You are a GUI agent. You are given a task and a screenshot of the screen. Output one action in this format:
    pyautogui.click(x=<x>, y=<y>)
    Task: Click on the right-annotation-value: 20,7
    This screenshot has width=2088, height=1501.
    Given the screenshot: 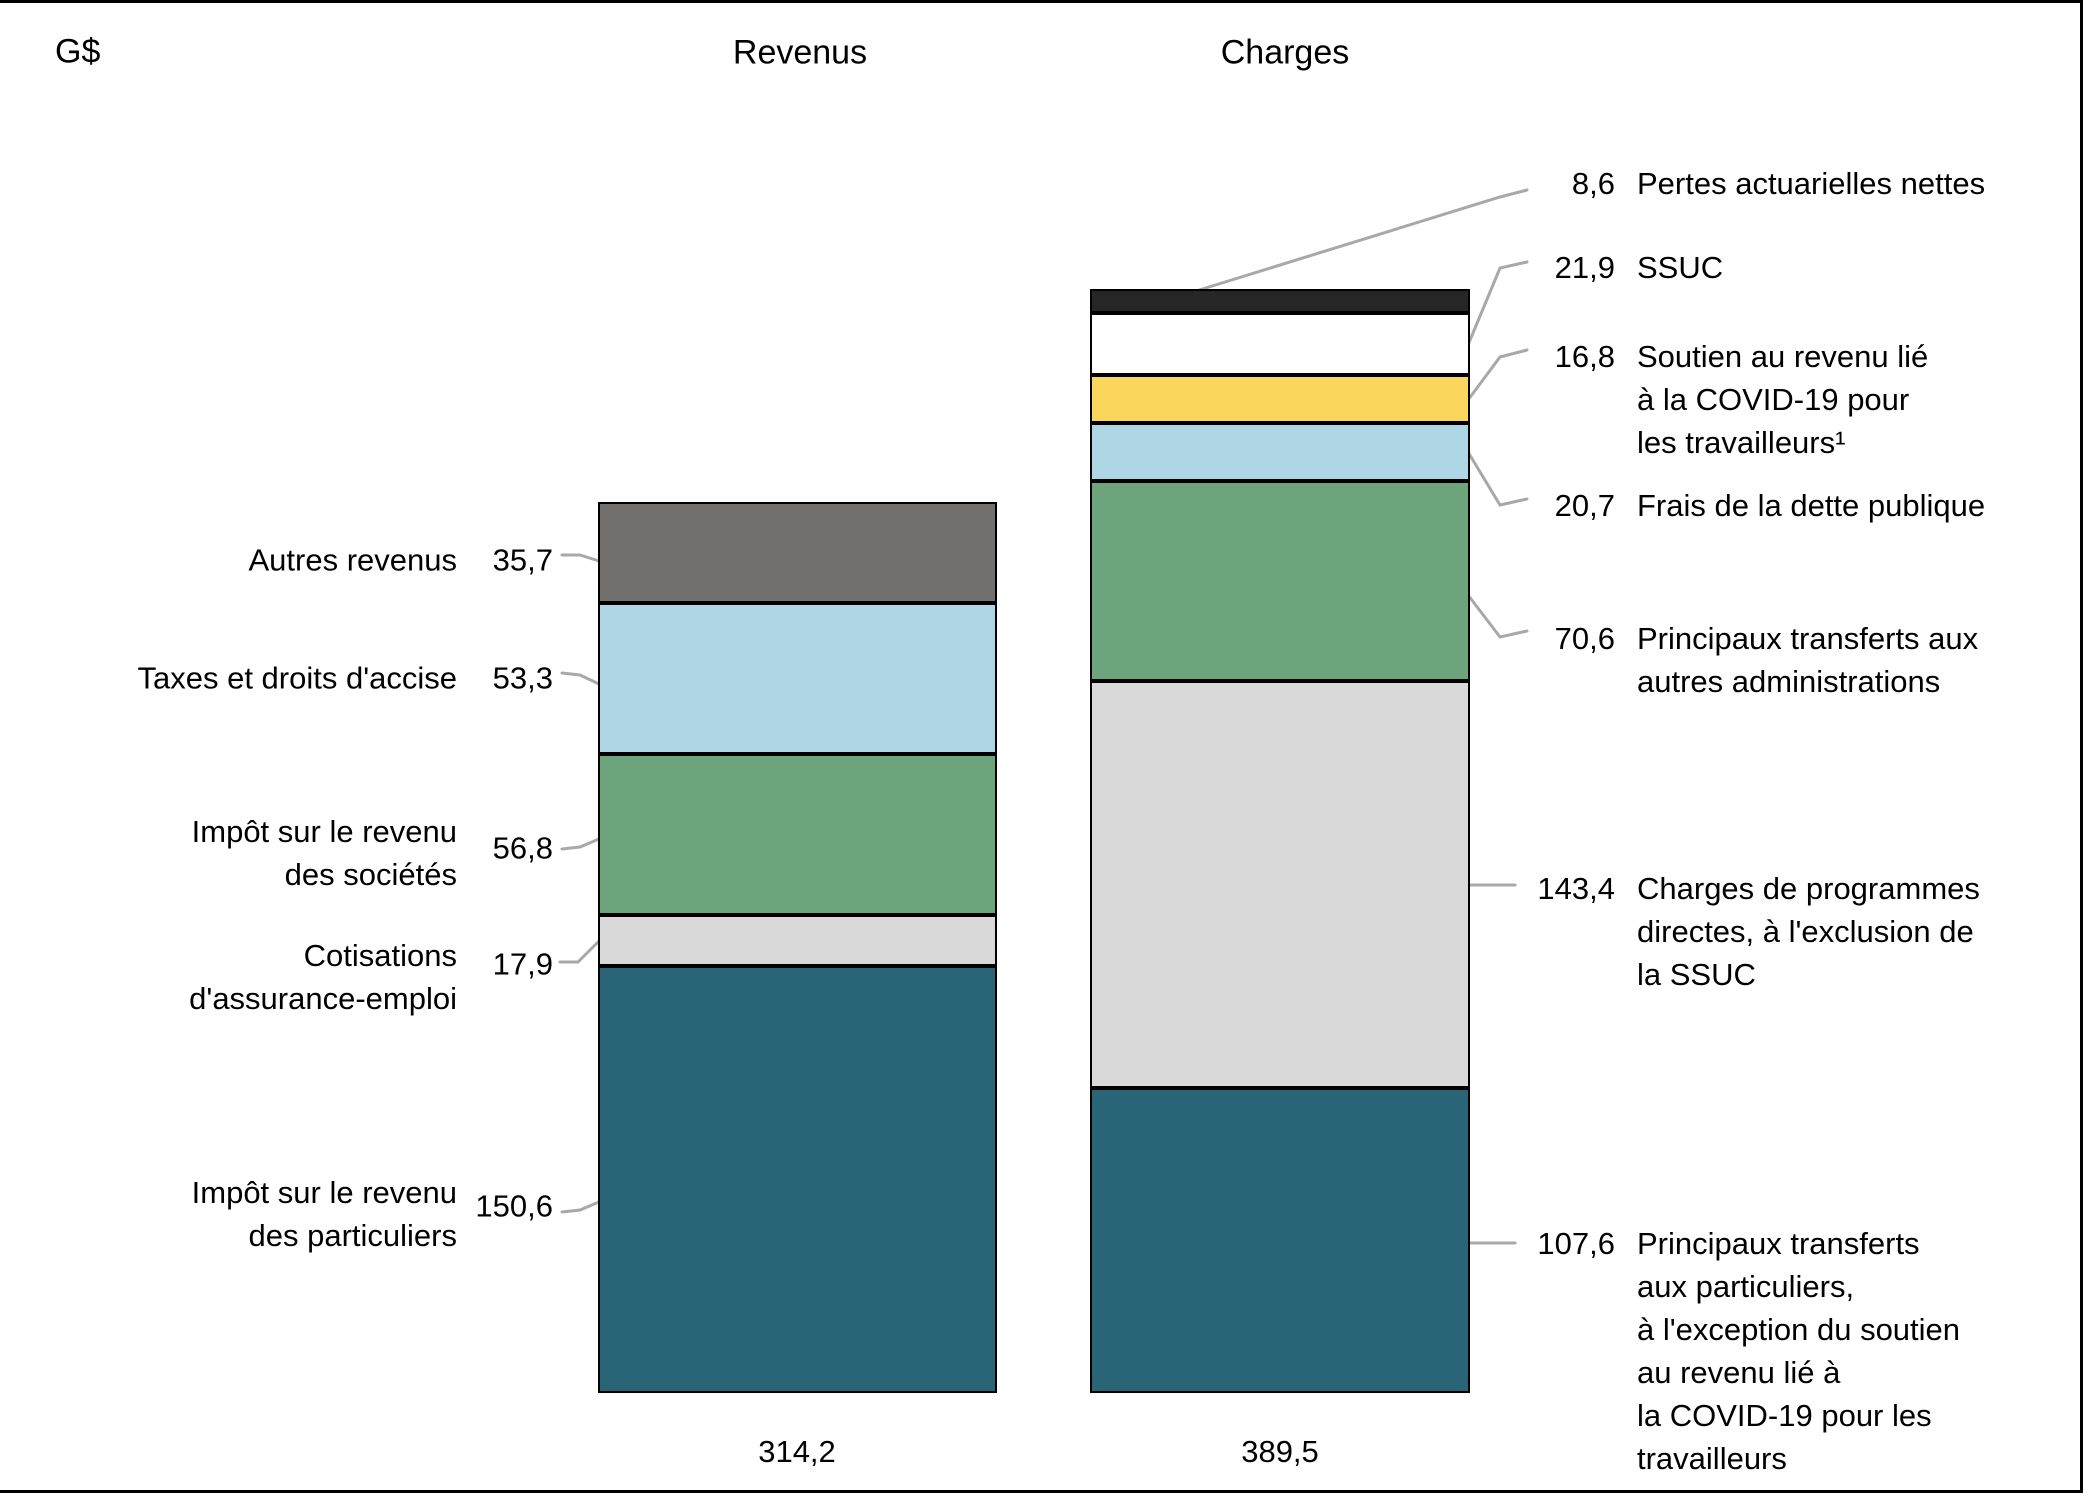 What is the action you would take?
    pyautogui.click(x=1584, y=505)
    